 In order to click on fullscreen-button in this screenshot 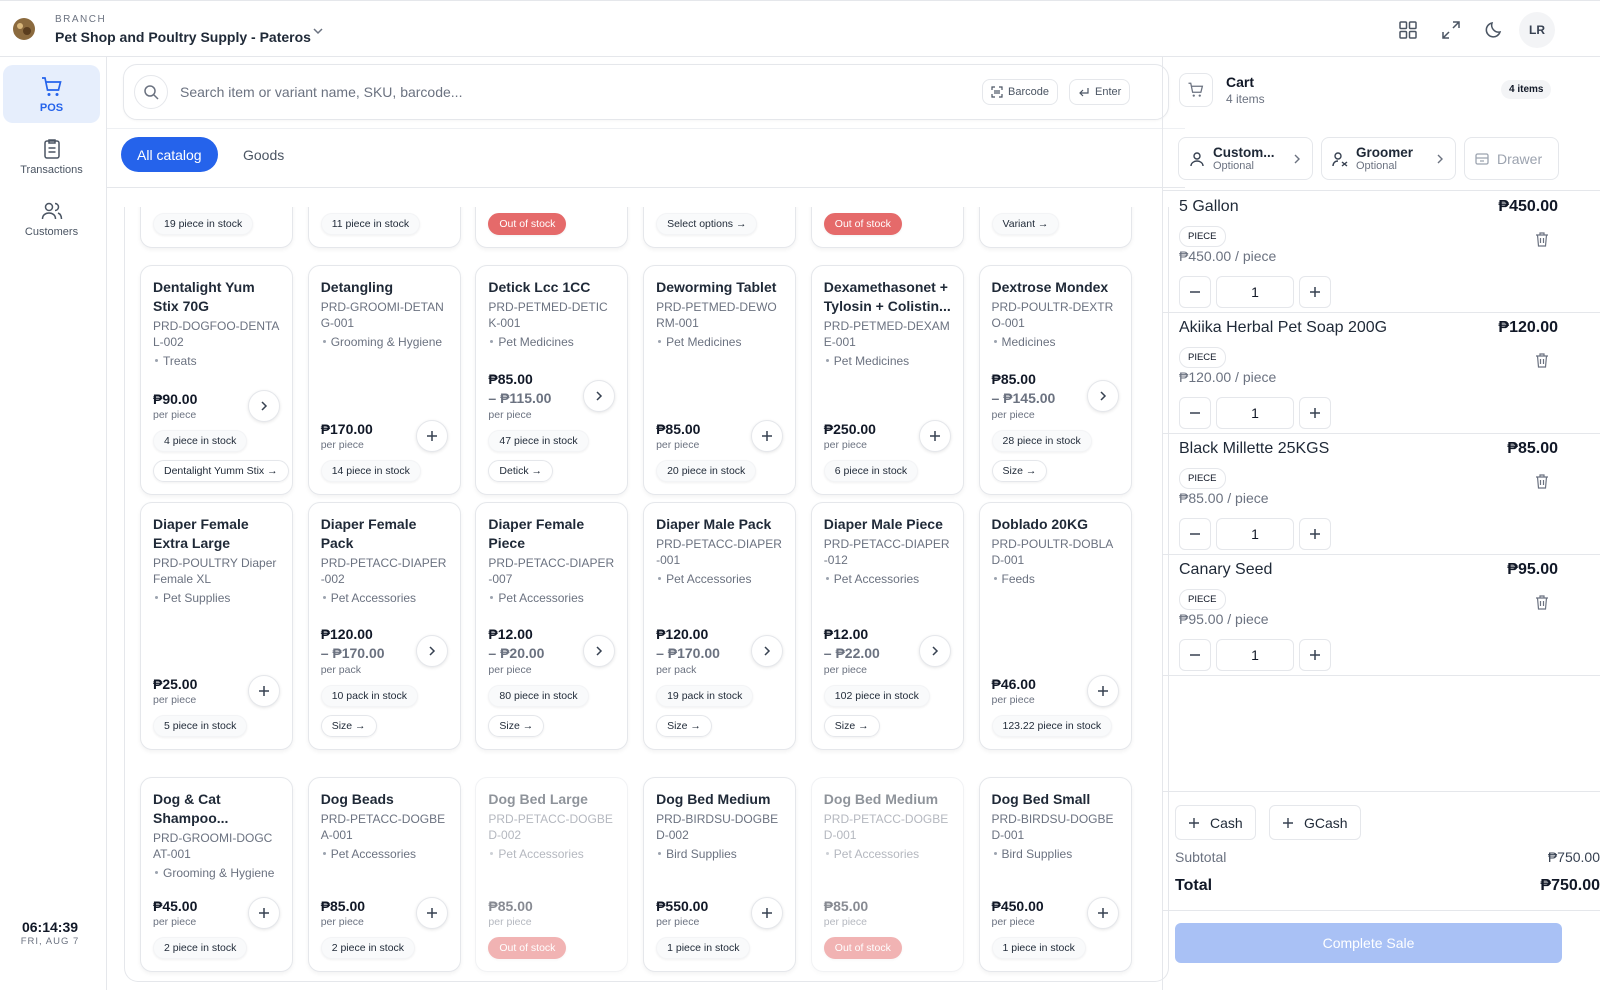, I will do `click(1451, 30)`.